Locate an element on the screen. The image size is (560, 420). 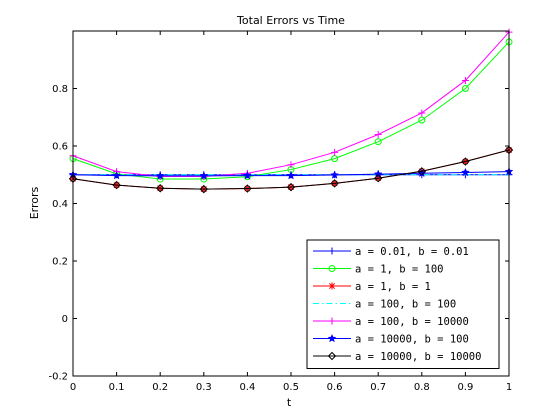
chart-title: Total Errors vs Time is located at coordinates (290, 20).